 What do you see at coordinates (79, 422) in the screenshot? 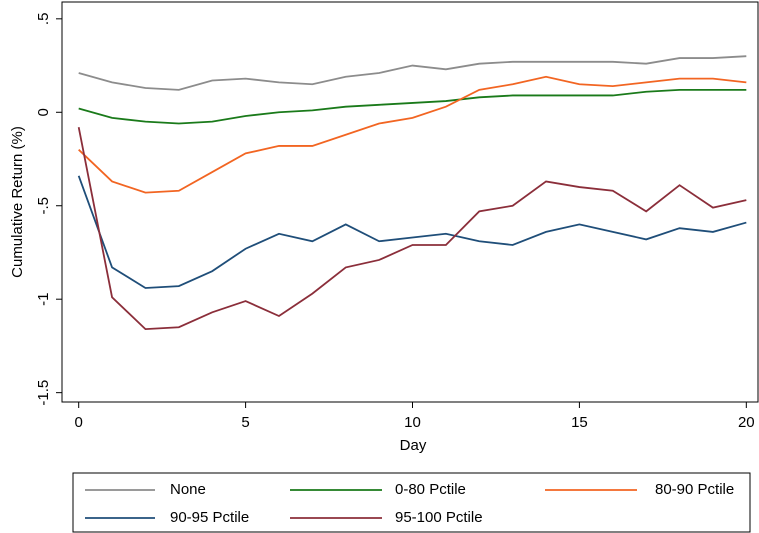
I see `x-tick-label: 0` at bounding box center [79, 422].